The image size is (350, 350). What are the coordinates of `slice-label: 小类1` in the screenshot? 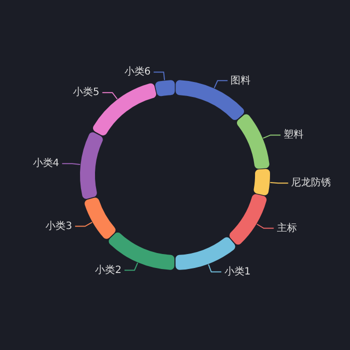 It's located at (237, 272).